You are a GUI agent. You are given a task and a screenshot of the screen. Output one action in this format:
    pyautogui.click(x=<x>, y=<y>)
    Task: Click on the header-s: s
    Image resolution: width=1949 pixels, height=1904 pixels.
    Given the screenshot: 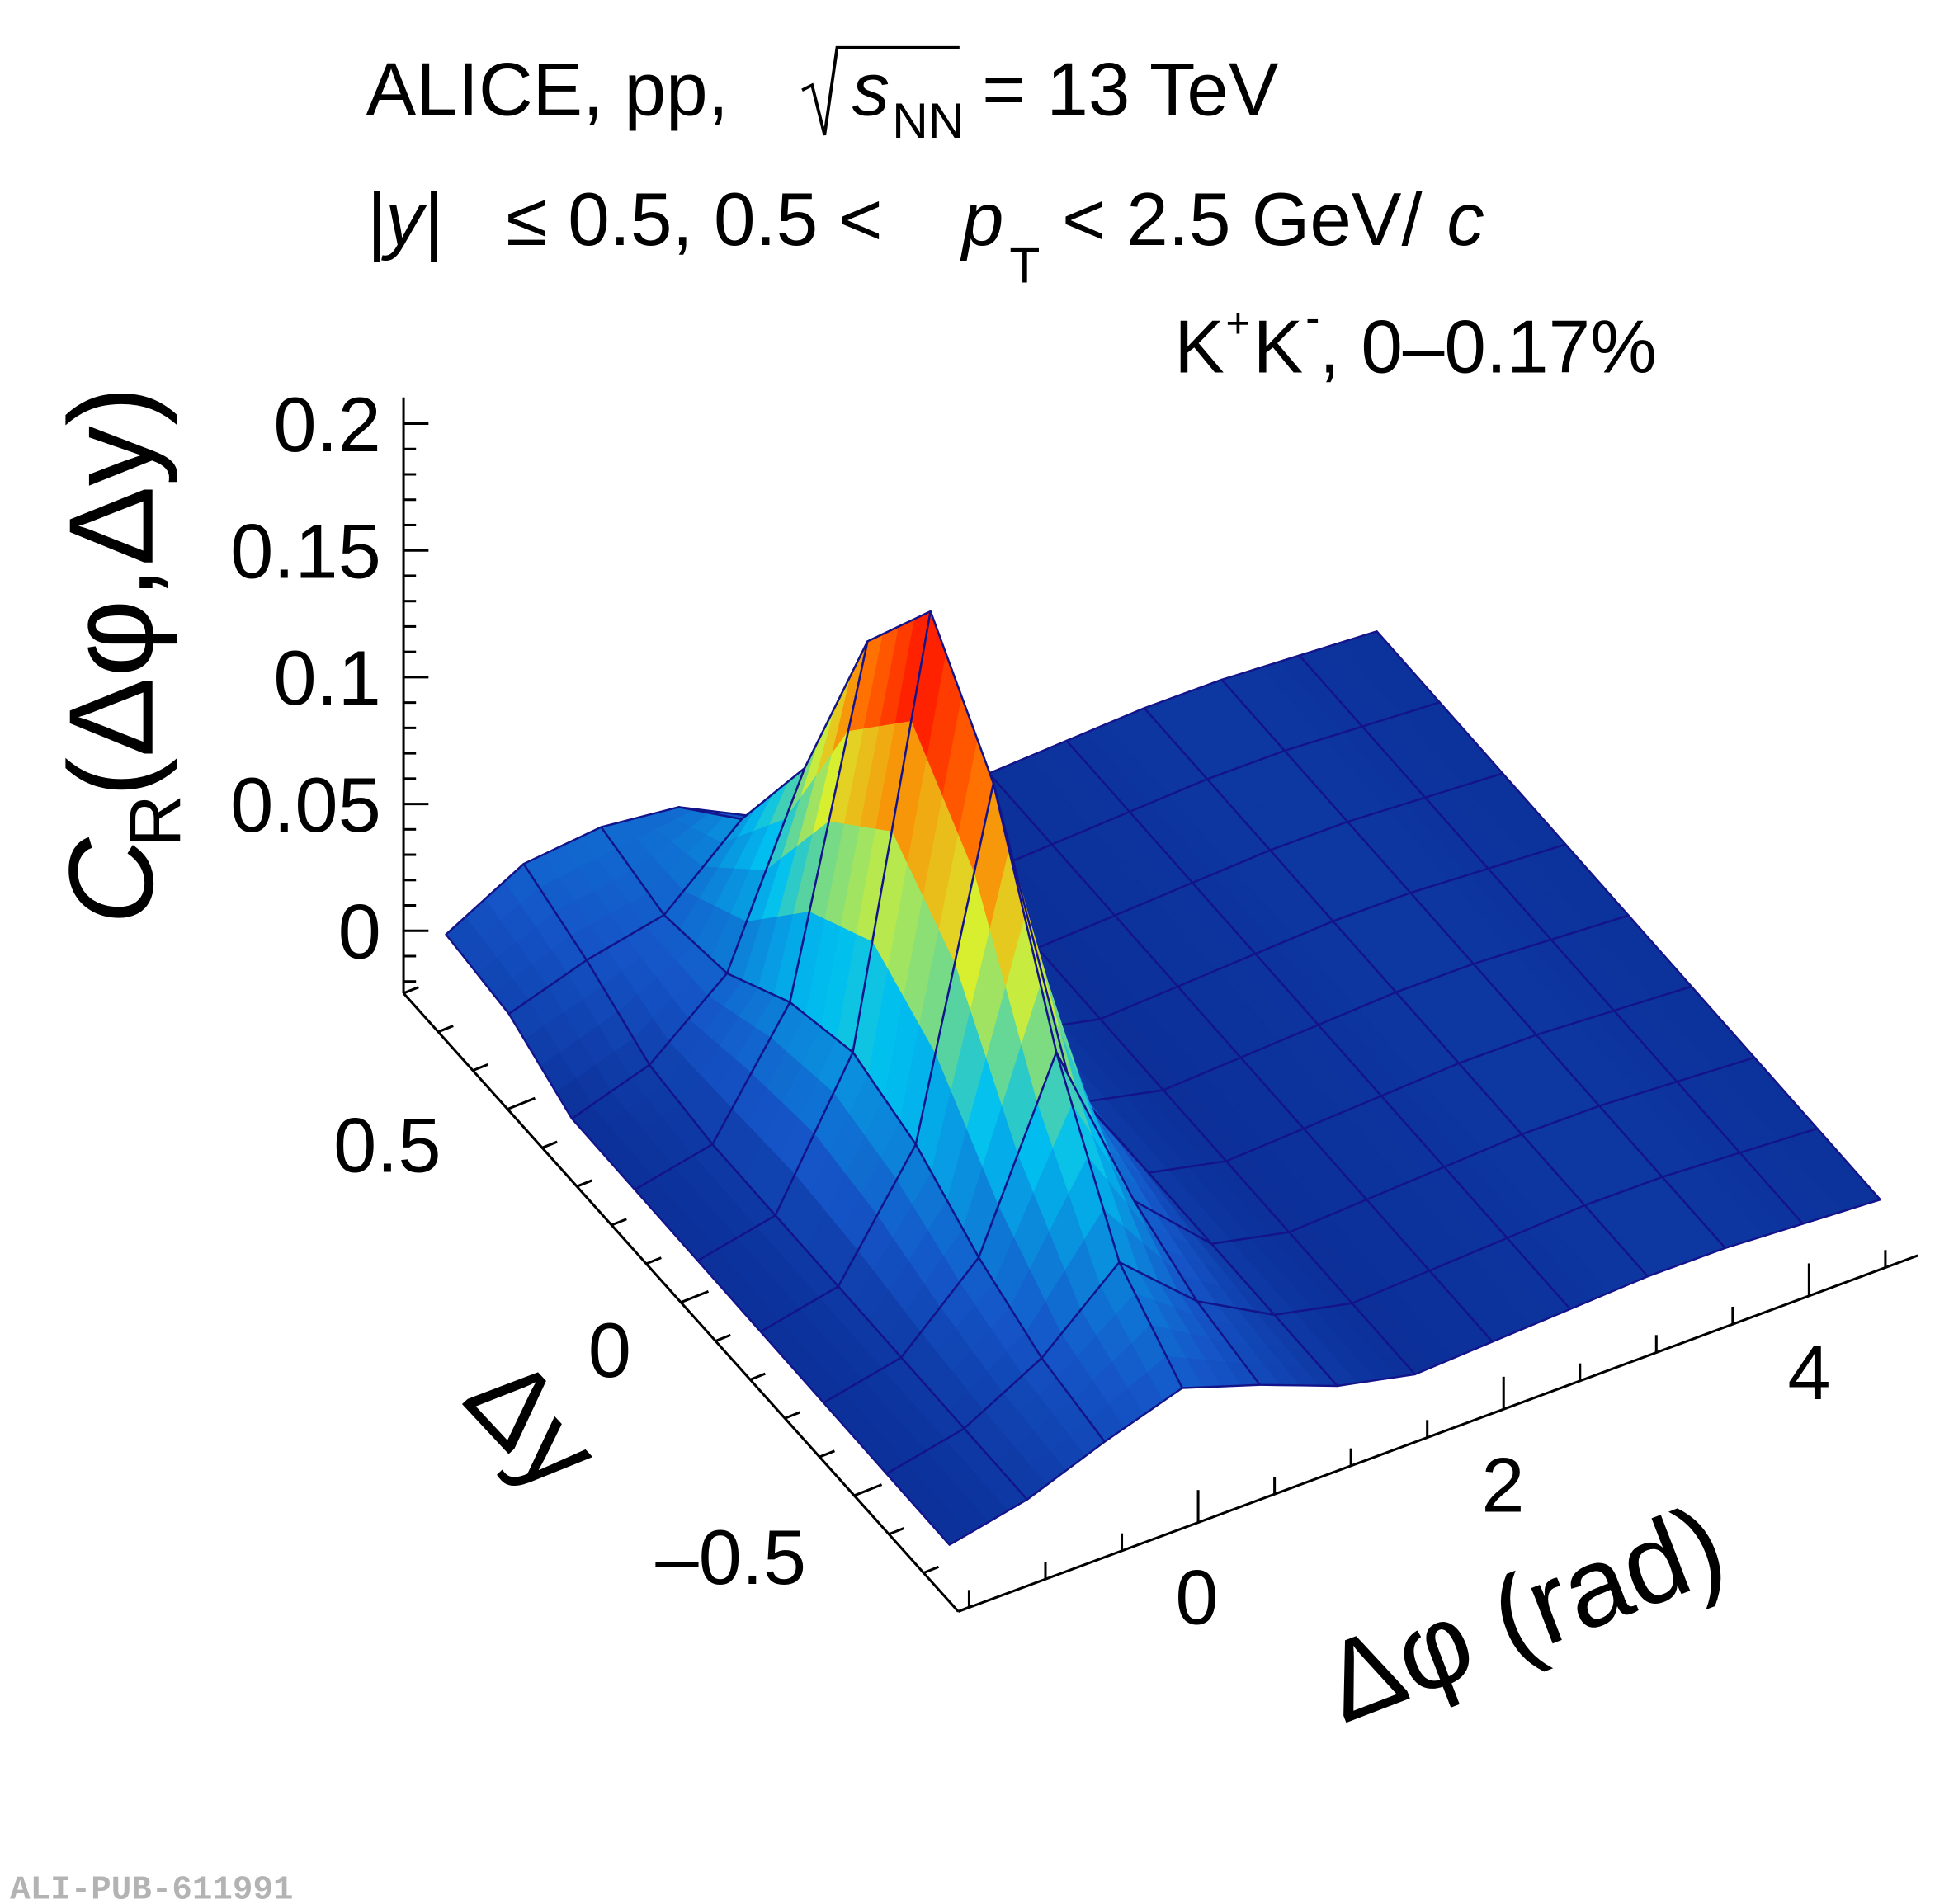 What is the action you would take?
    pyautogui.click(x=871, y=90)
    